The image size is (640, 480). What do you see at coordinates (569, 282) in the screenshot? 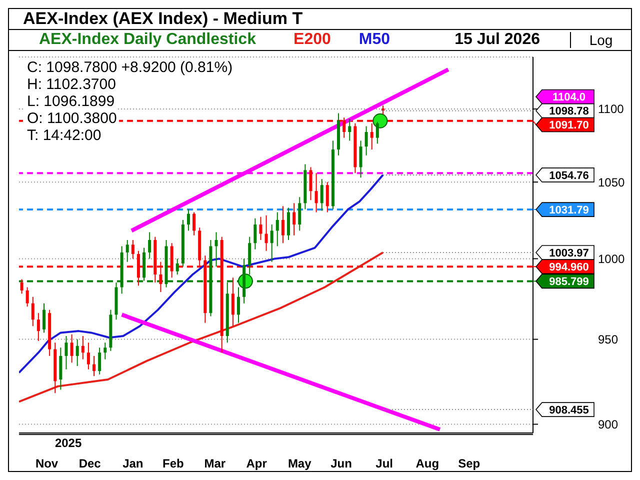
I see `ref-line-label: 985.799` at bounding box center [569, 282].